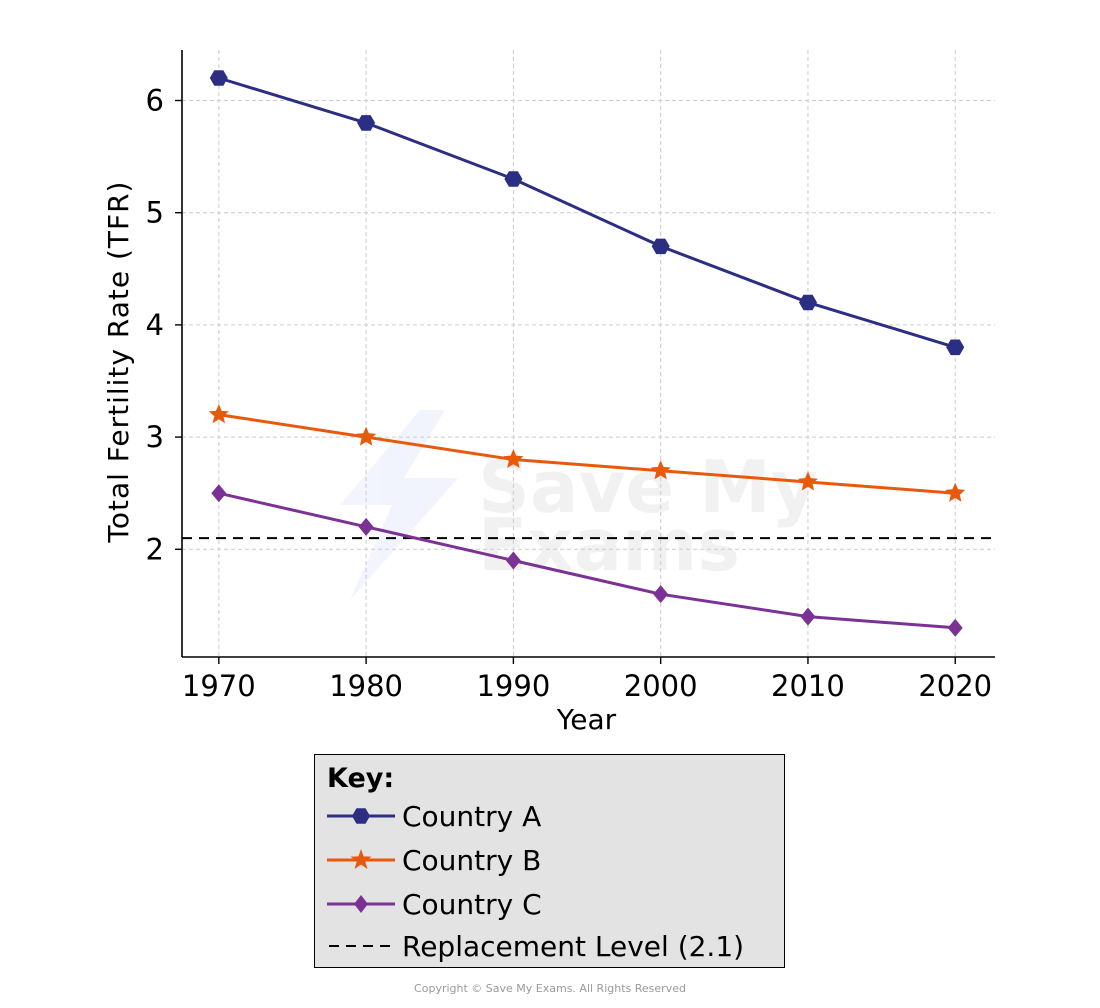 Image resolution: width=1100 pixels, height=1008 pixels. What do you see at coordinates (366, 686) in the screenshot?
I see `x-tick-label: 1980` at bounding box center [366, 686].